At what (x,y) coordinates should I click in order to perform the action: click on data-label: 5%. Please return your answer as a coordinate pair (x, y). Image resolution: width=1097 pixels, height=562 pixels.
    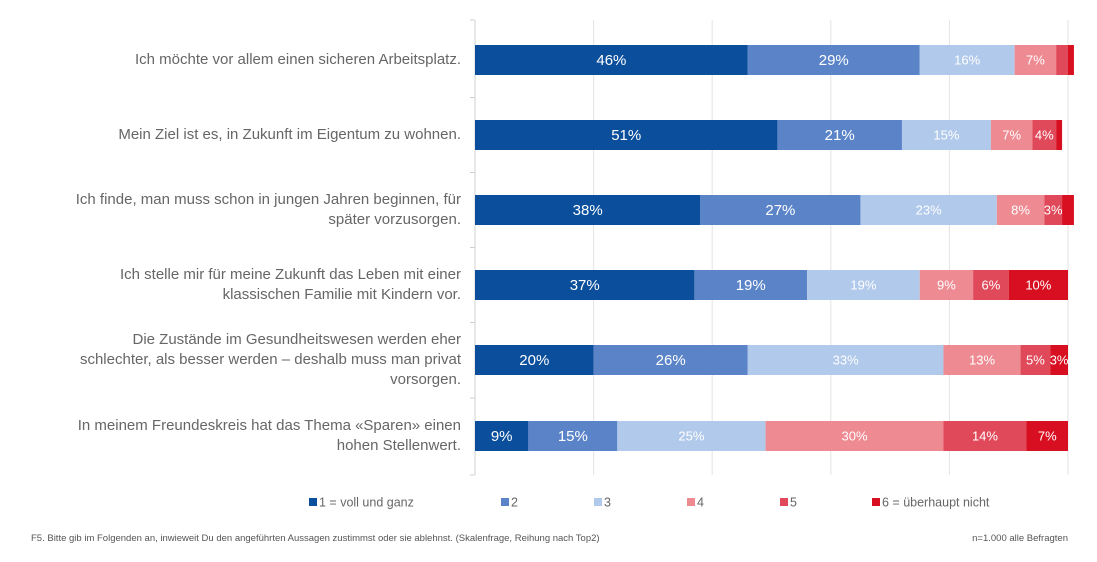
    Looking at the image, I should click on (1035, 359).